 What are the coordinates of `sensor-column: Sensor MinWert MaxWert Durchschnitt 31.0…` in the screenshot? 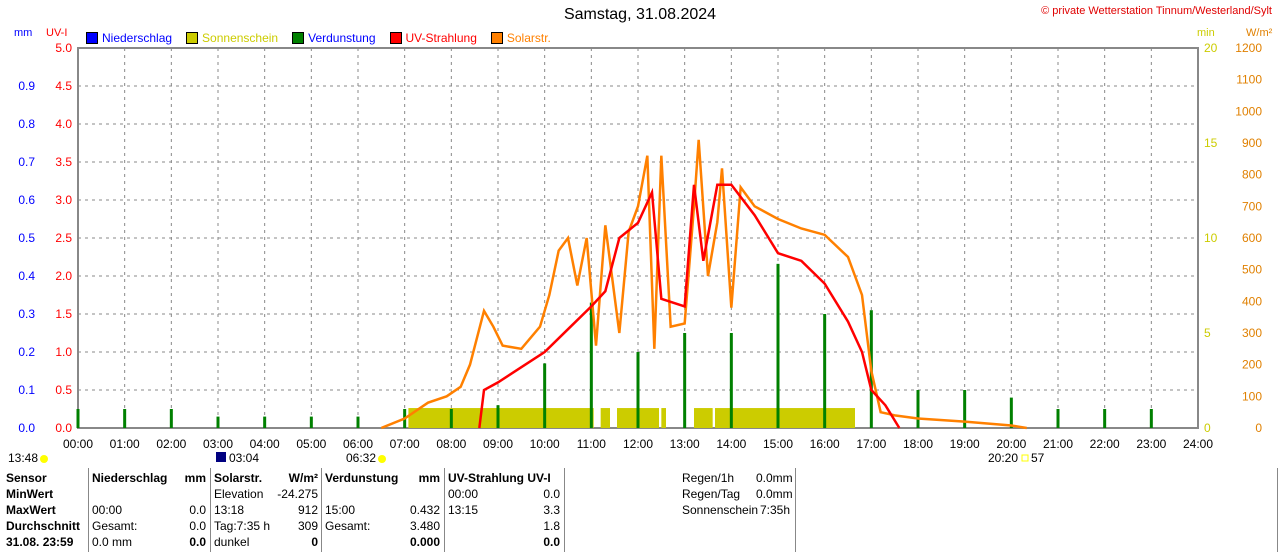 It's located at (46, 510).